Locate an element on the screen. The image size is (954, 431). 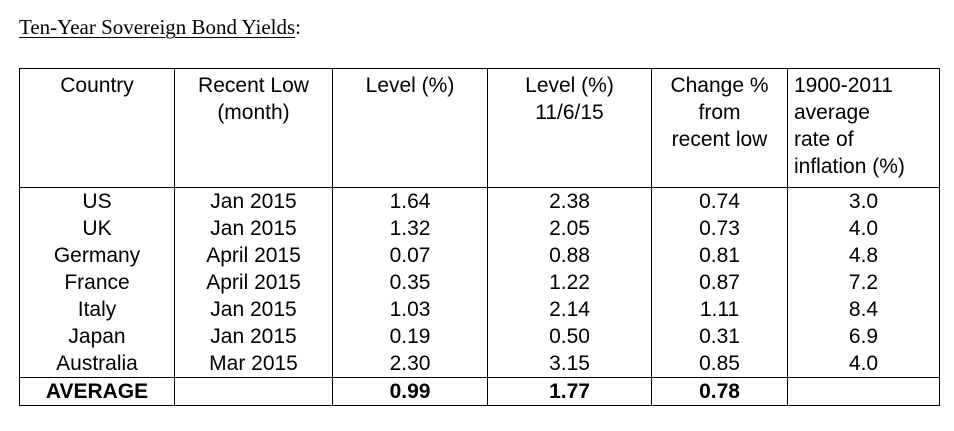
cell-level-date: 1.22 is located at coordinates (569, 282).